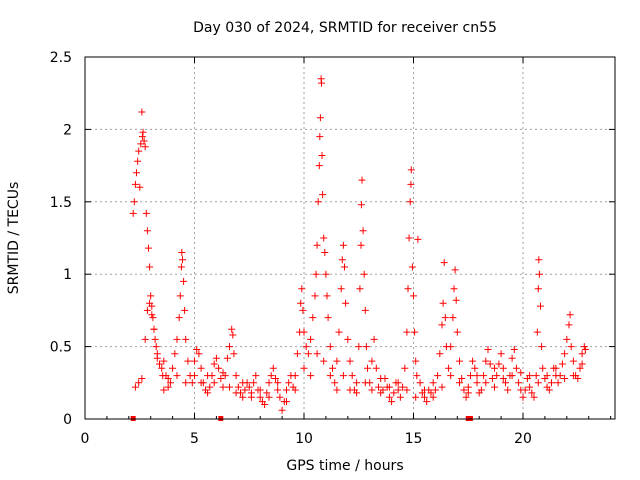 Image resolution: width=640 pixels, height=480 pixels. Describe the element at coordinates (523, 439) in the screenshot. I see `x-tick-label: 20` at that location.